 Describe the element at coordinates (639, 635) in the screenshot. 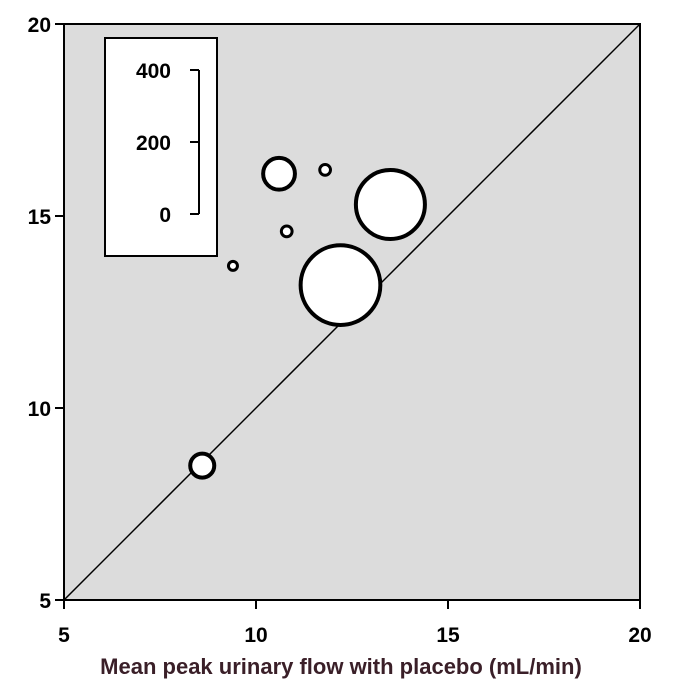

I see `x-tick-label: 20` at that location.